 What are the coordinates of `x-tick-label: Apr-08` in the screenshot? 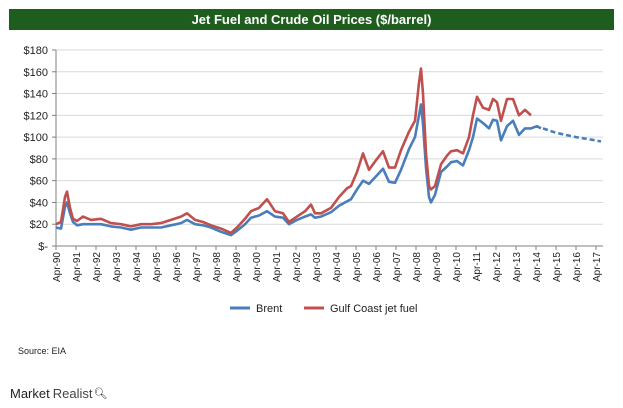 It's located at (417, 267).